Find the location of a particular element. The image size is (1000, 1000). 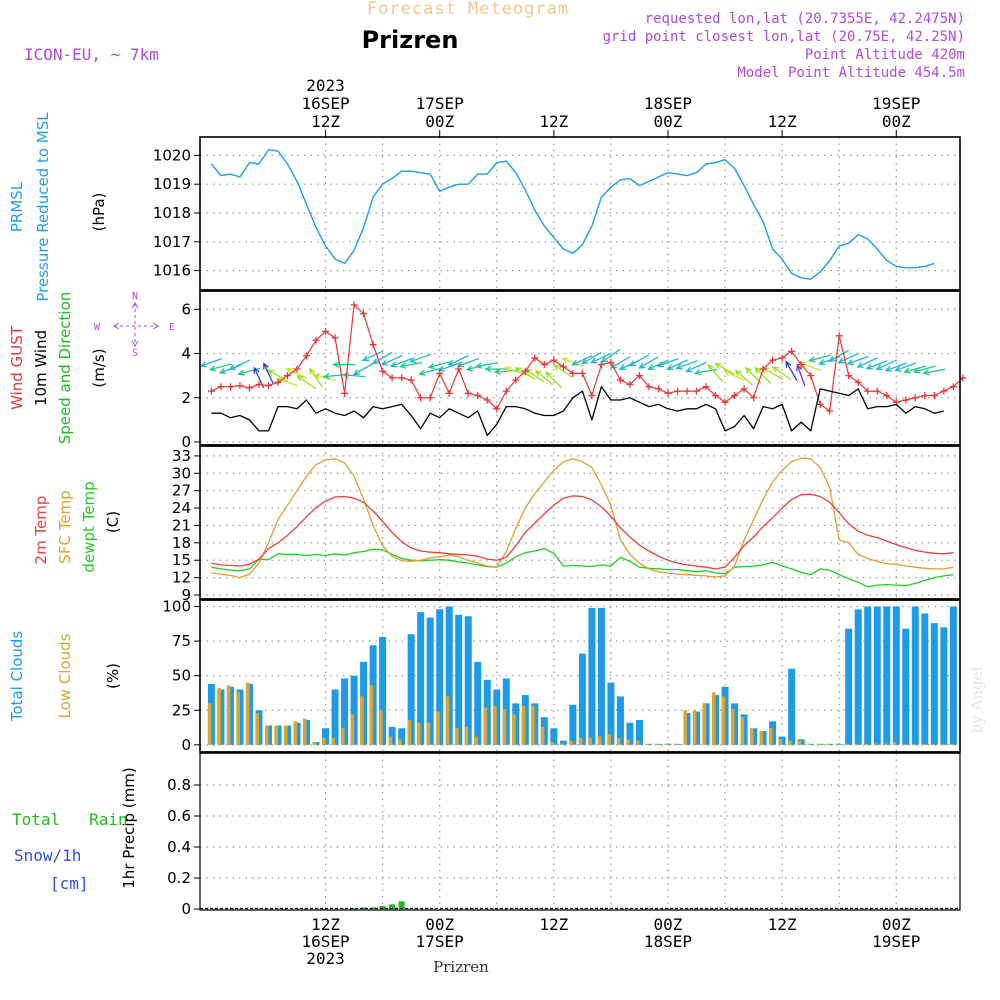

location-title: Prizren is located at coordinates (410, 40).